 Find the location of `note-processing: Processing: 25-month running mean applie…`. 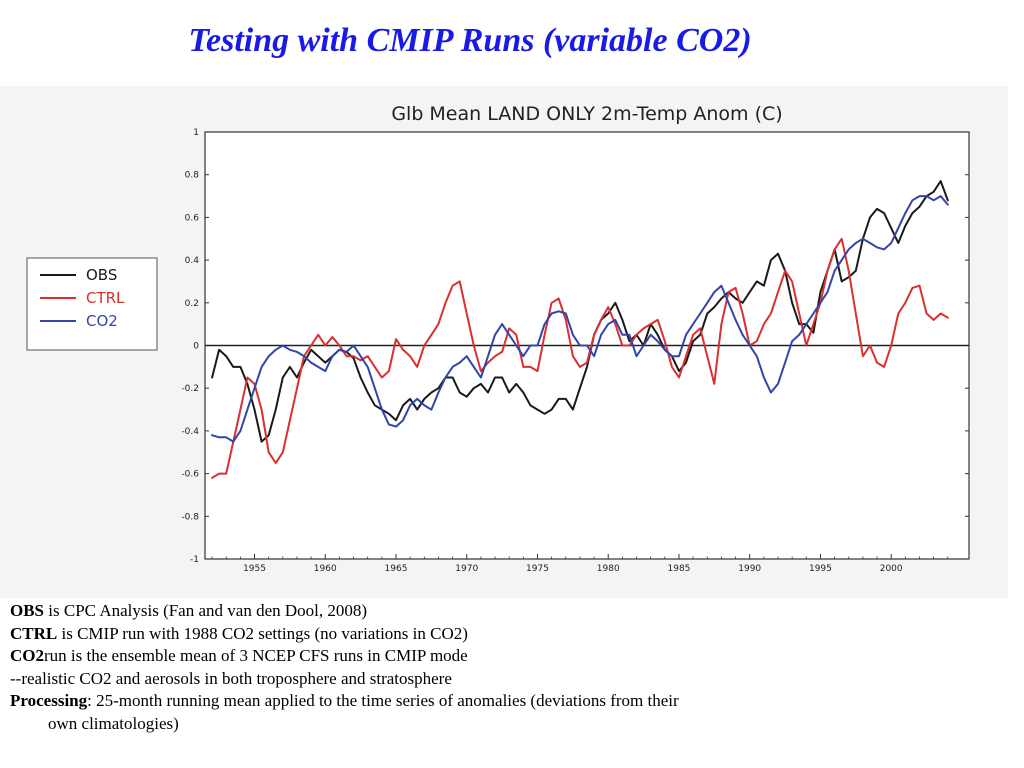

note-processing: Processing: 25-month running mean applie… is located at coordinates (510, 701).